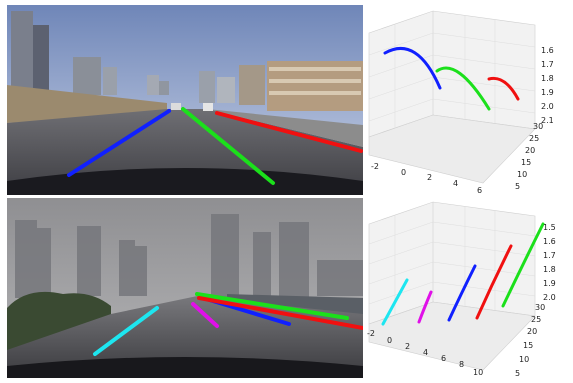 This screenshot has width=573, height=383. What do you see at coordinates (119, 143) in the screenshot?
I see `lane-line-blue` at bounding box center [119, 143].